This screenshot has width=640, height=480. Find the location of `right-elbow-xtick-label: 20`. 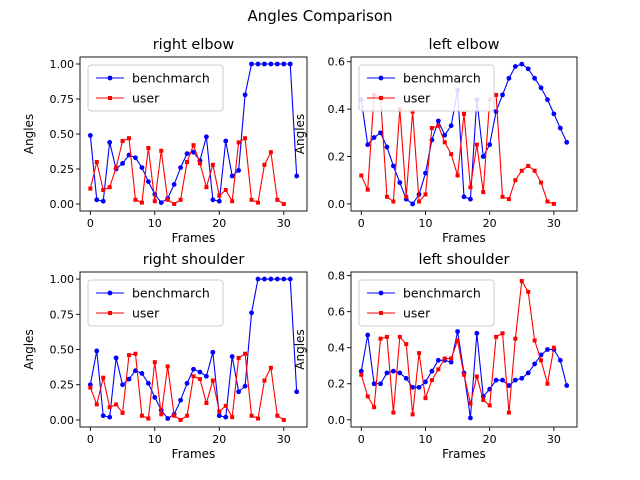

right-elbow-xtick-label: 20 is located at coordinates (219, 223).